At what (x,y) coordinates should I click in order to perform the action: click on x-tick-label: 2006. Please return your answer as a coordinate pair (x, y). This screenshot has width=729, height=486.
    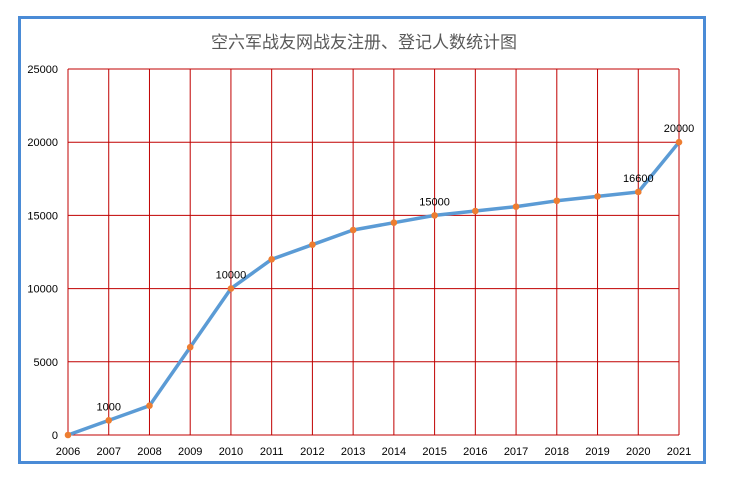
    Looking at the image, I should click on (68, 452).